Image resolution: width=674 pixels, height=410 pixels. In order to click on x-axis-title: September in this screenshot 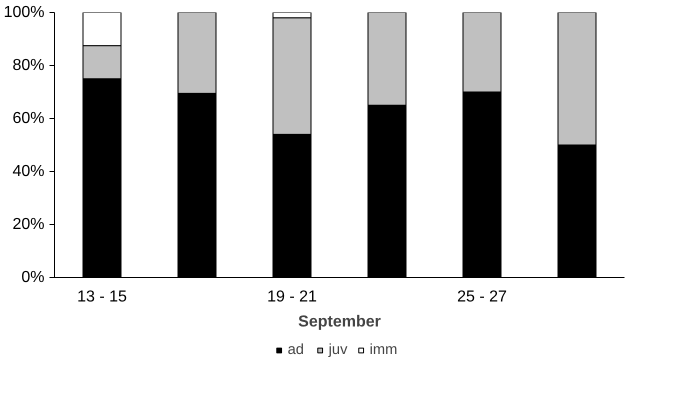, I will do `click(339, 322)`.